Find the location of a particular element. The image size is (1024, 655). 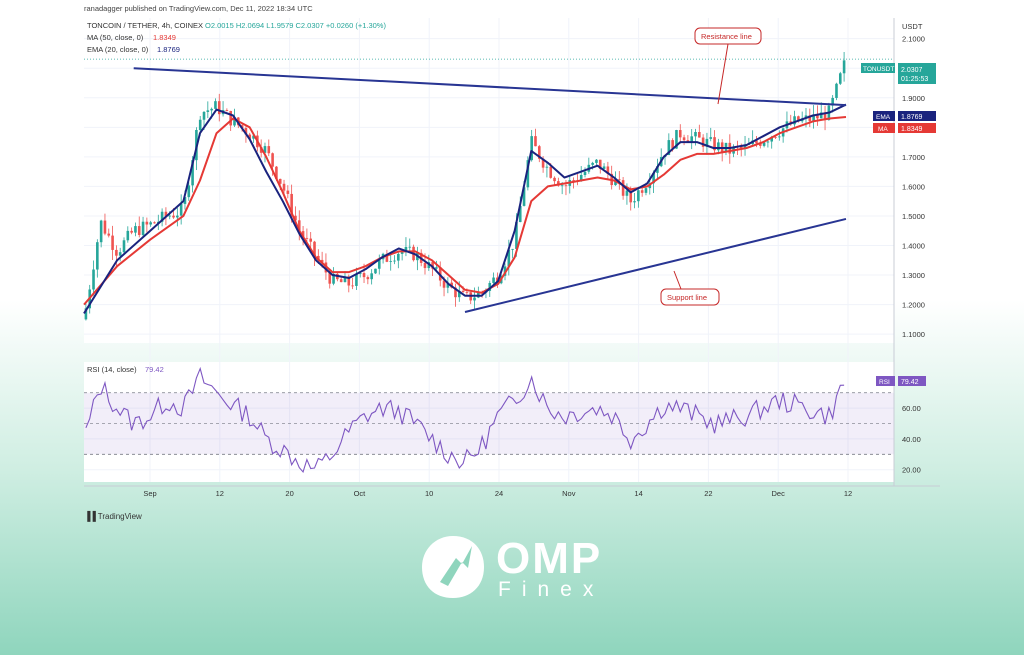

ticker-tag is located at coordinates (878, 68).